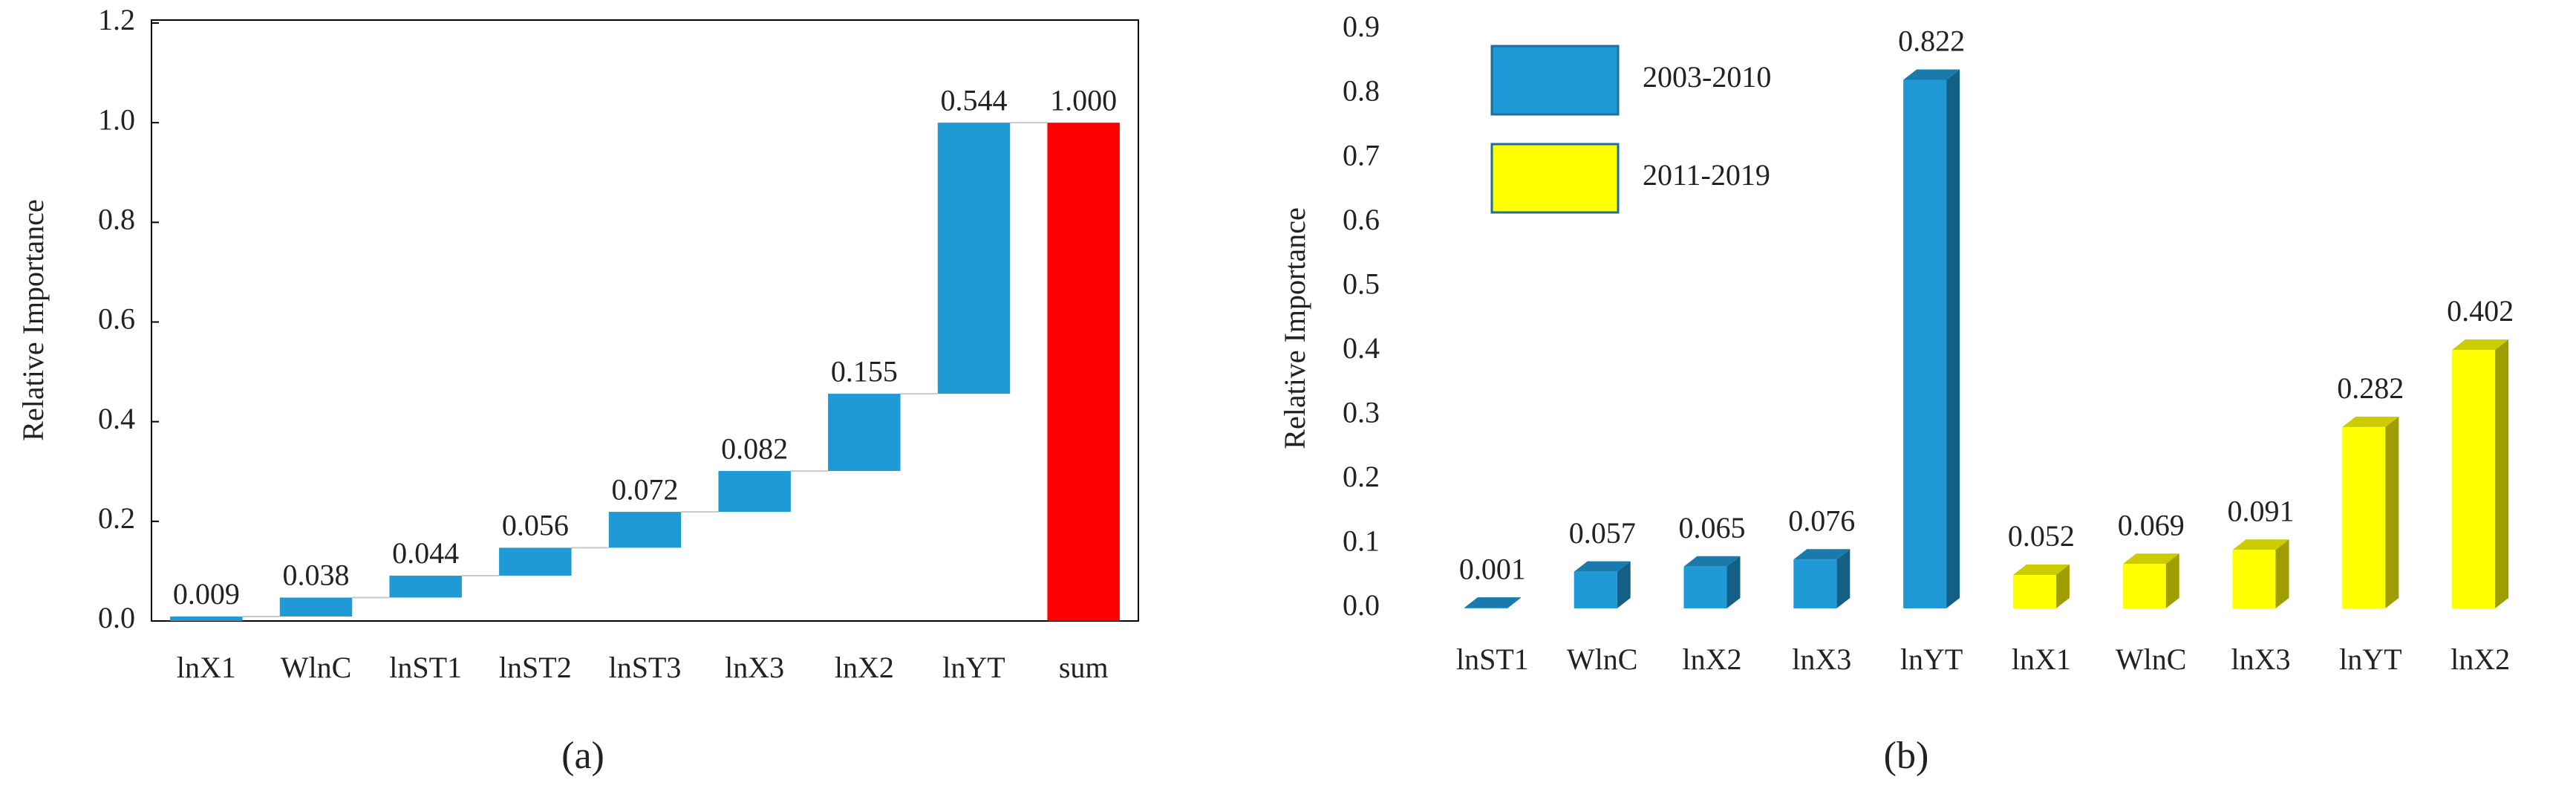 The width and height of the screenshot is (2576, 800). What do you see at coordinates (582, 756) in the screenshot?
I see `caption: (a)` at bounding box center [582, 756].